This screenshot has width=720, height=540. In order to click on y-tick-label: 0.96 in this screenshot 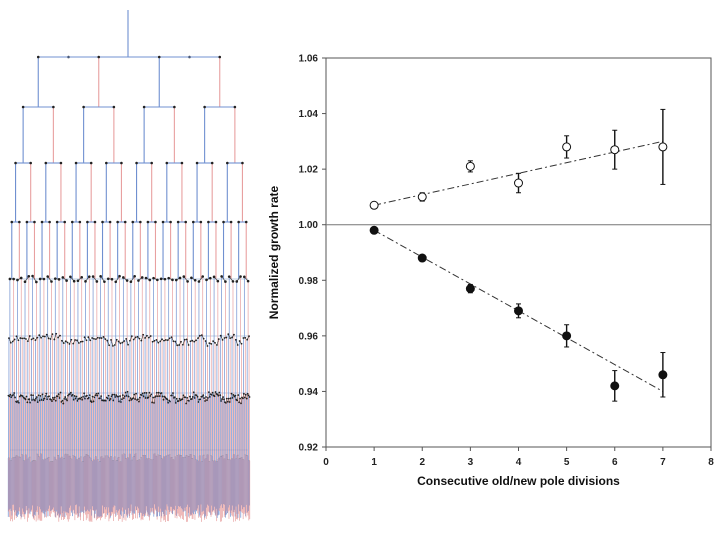, I will do `click(309, 336)`.